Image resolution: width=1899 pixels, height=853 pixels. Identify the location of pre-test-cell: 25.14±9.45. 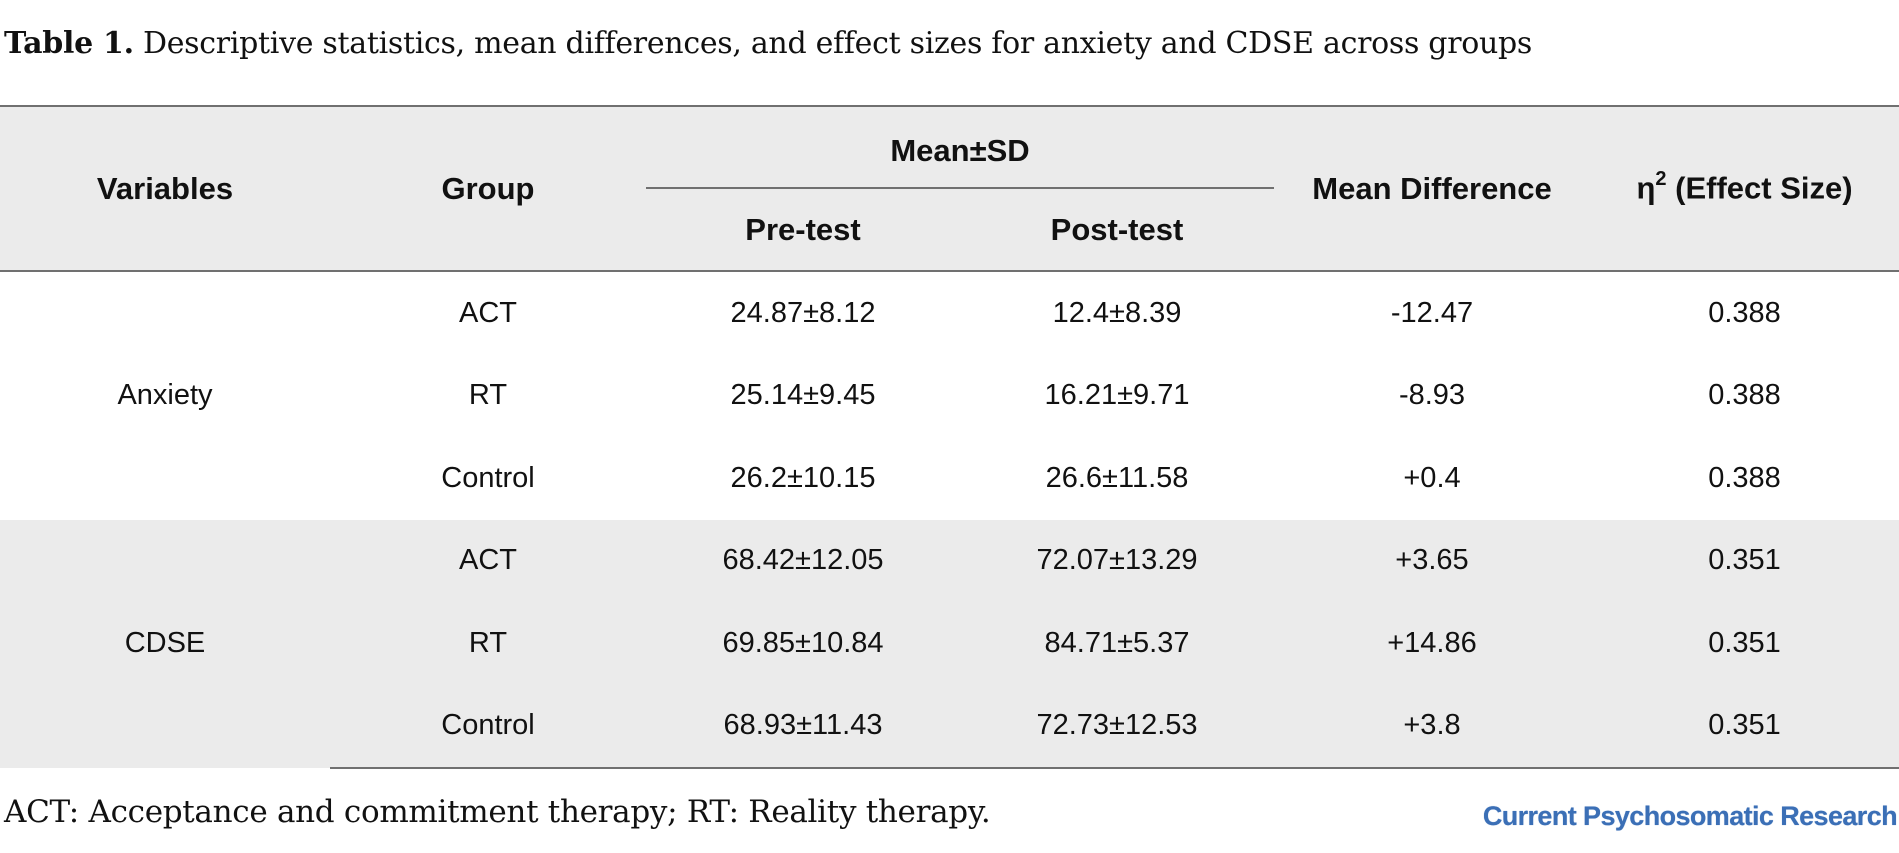
(803, 395).